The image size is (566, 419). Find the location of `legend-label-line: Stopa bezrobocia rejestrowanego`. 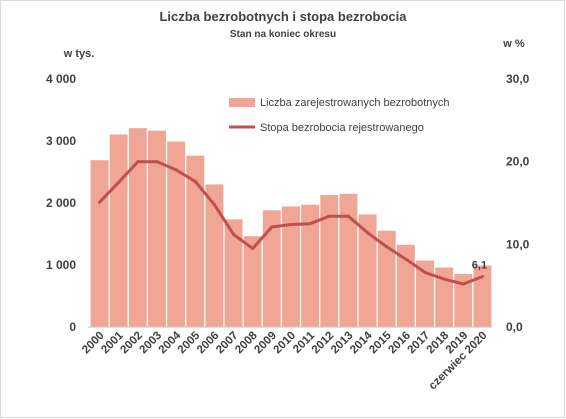

legend-label-line: Stopa bezrobocia rejestrowanego is located at coordinates (342, 128).